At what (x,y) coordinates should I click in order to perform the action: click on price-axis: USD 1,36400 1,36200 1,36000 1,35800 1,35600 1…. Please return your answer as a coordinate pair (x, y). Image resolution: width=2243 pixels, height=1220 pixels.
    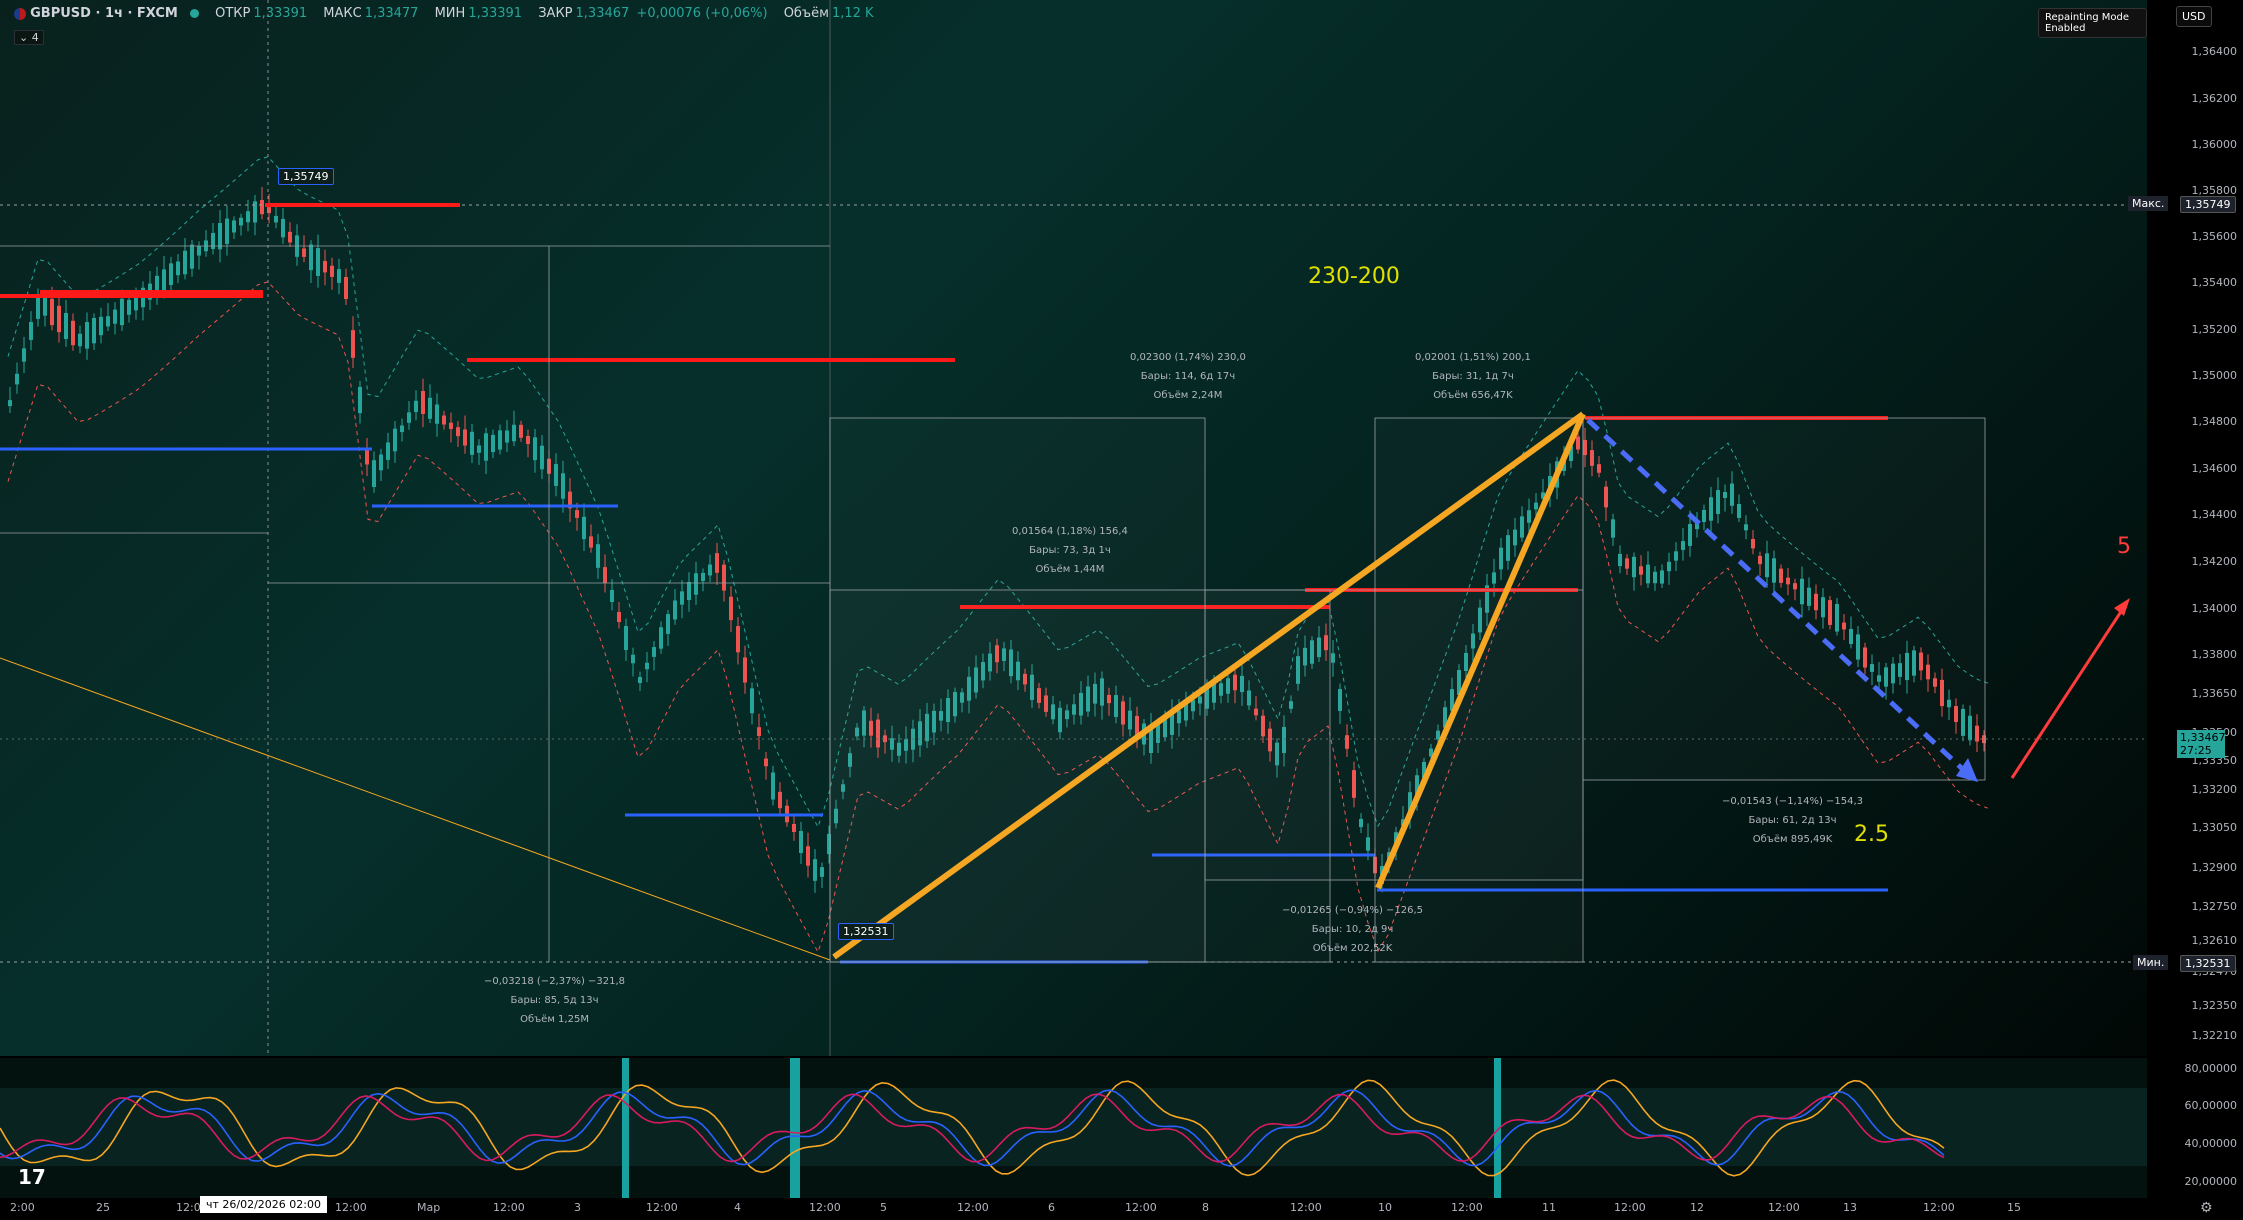
    Looking at the image, I should click on (2195, 610).